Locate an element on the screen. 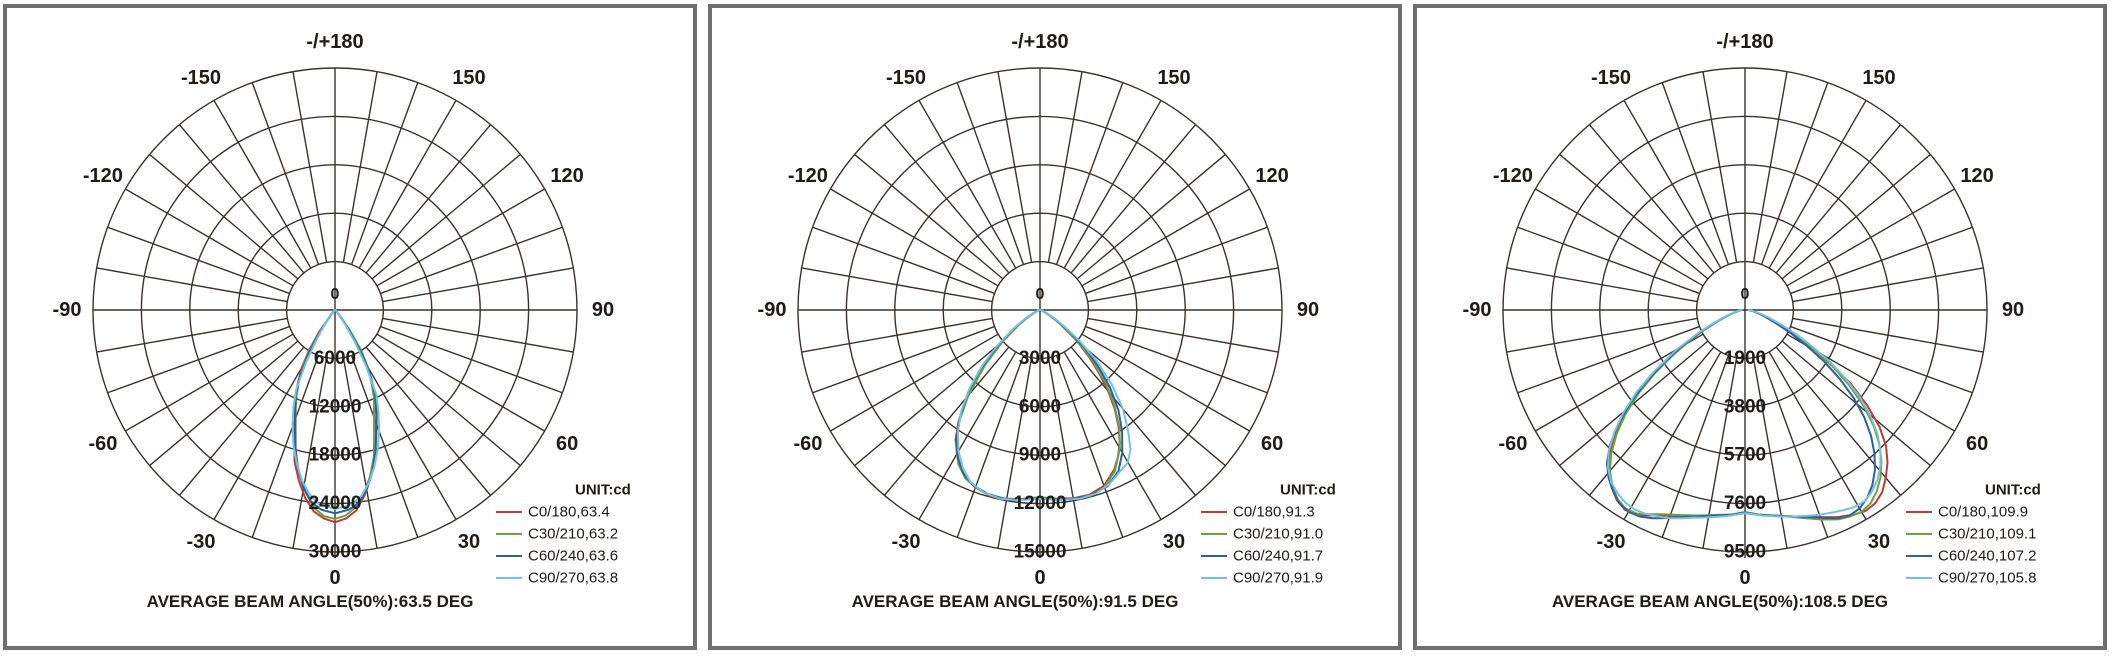 The width and height of the screenshot is (2115, 658). angle-tick-label: 150 is located at coordinates (1173, 78).